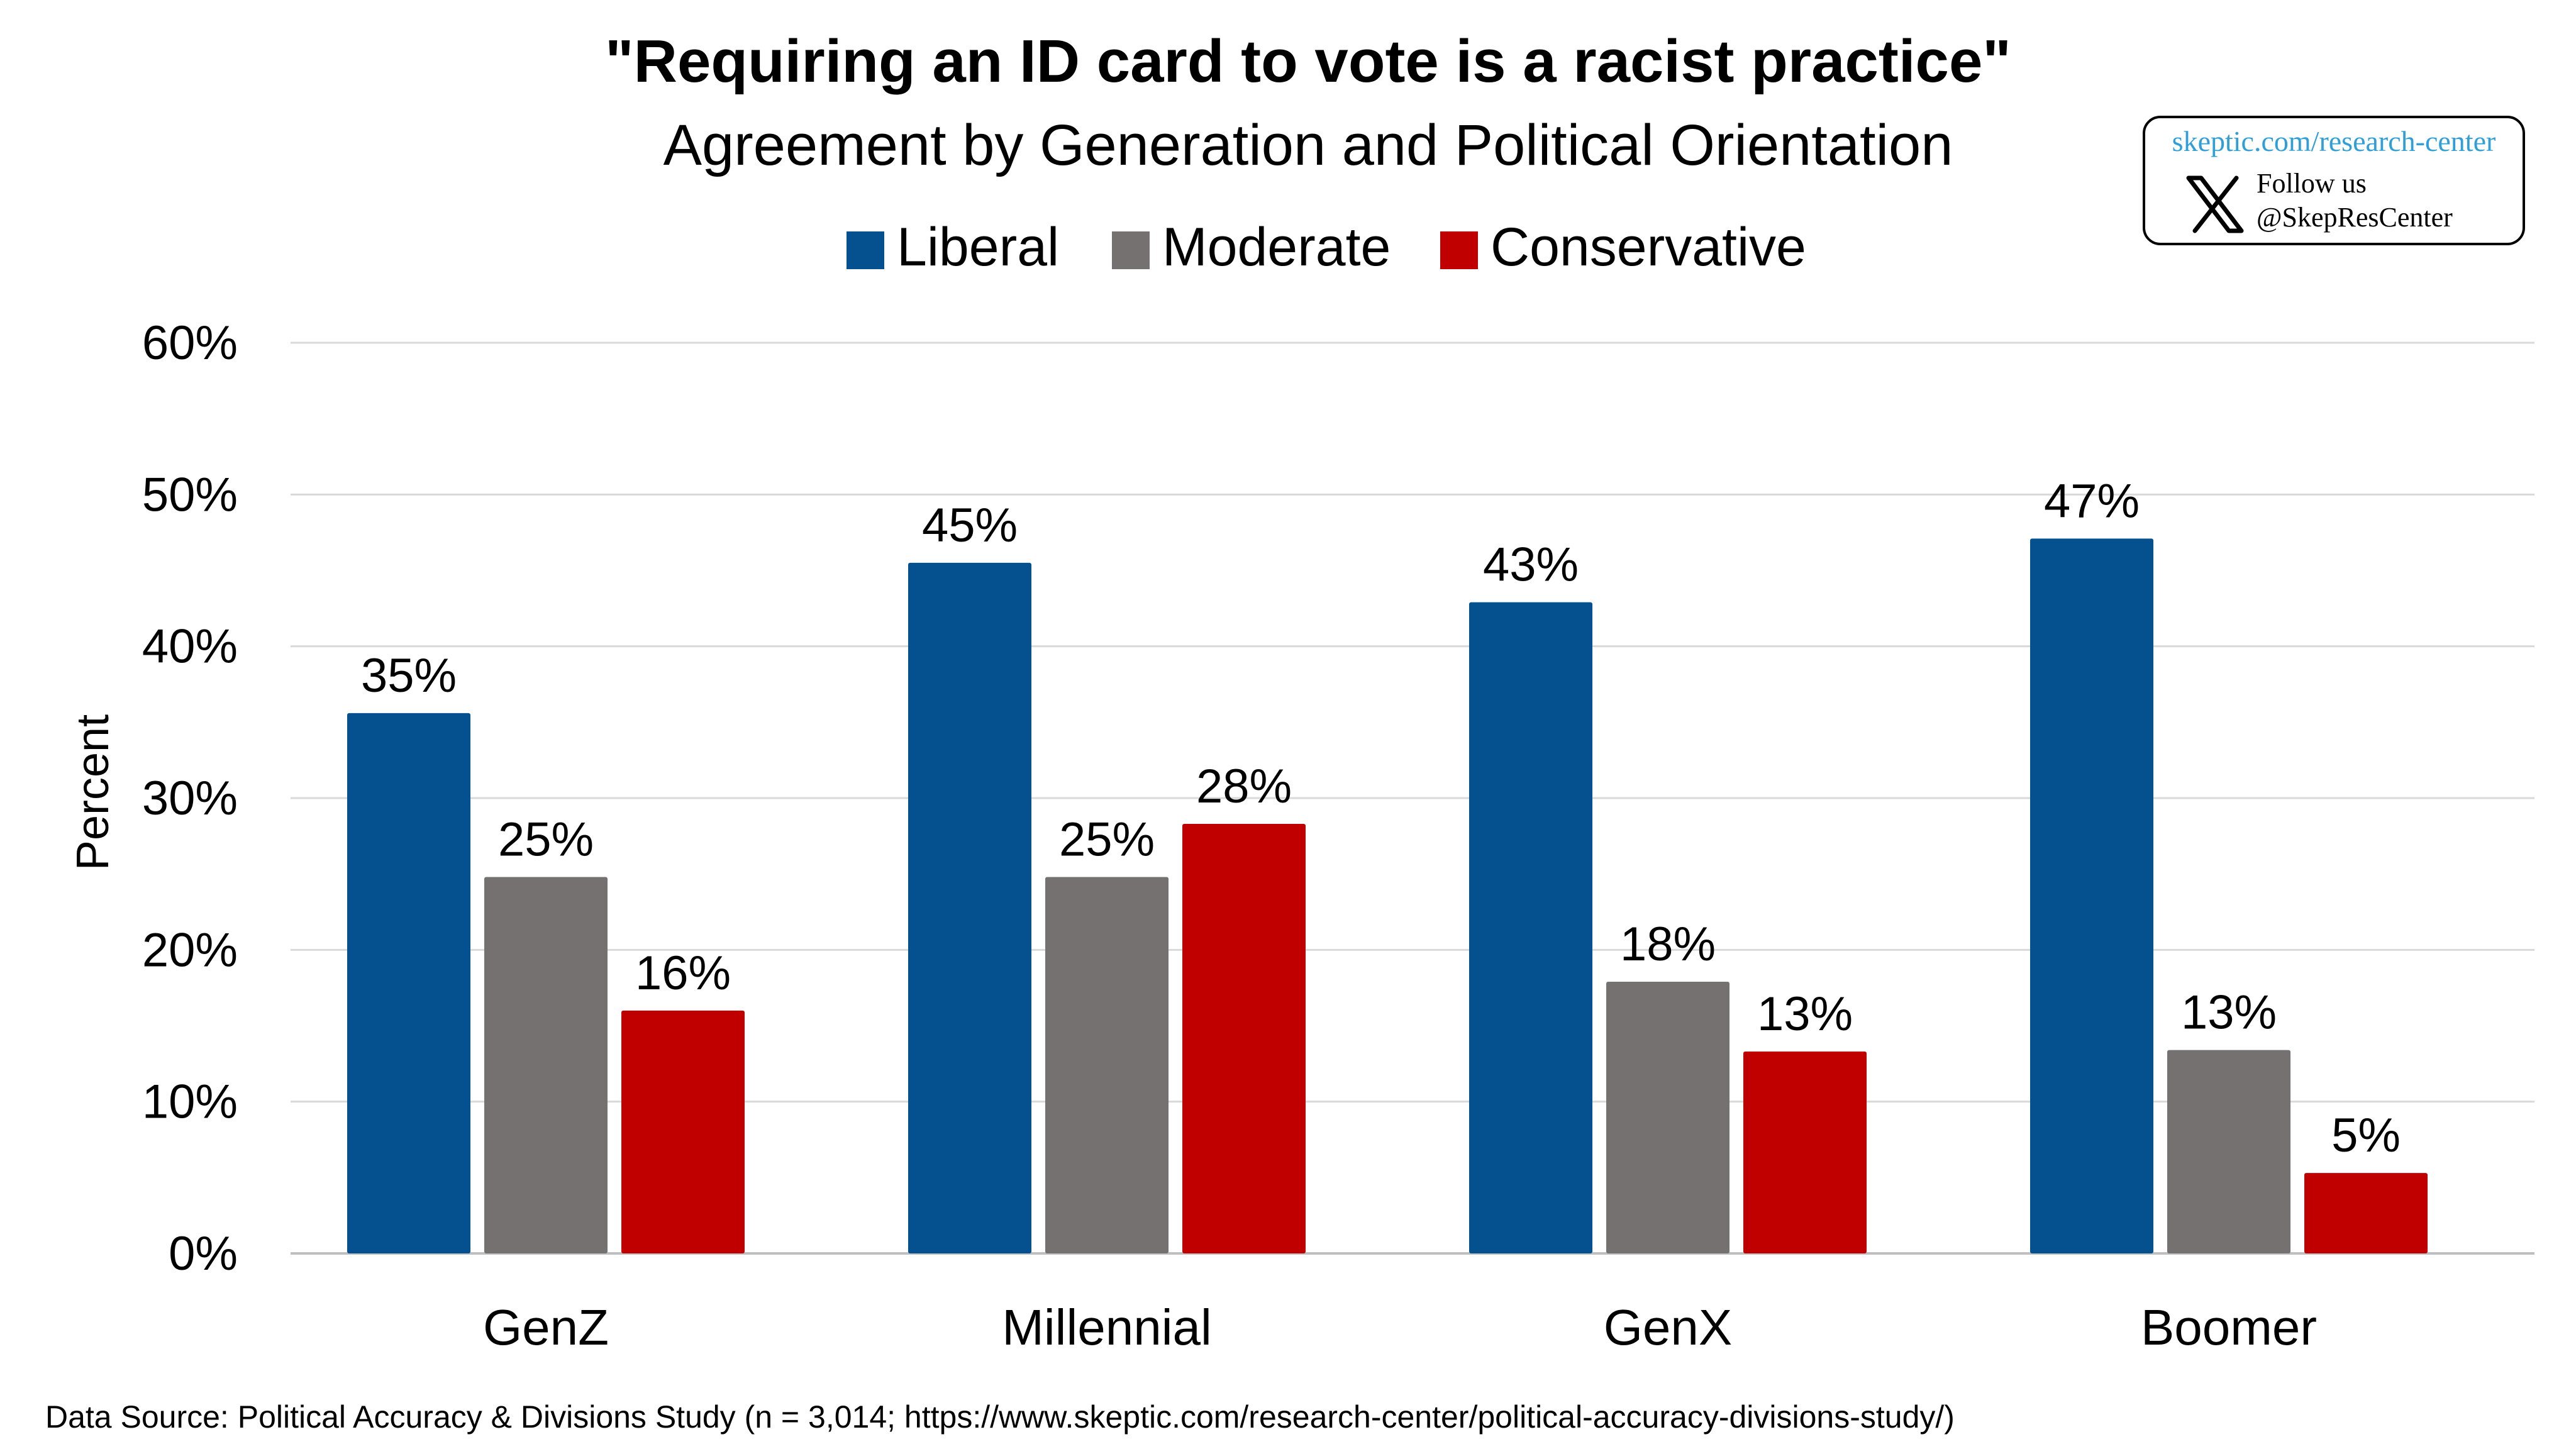 The height and width of the screenshot is (1449, 2576). What do you see at coordinates (190, 647) in the screenshot?
I see `y-tick-label: 40%` at bounding box center [190, 647].